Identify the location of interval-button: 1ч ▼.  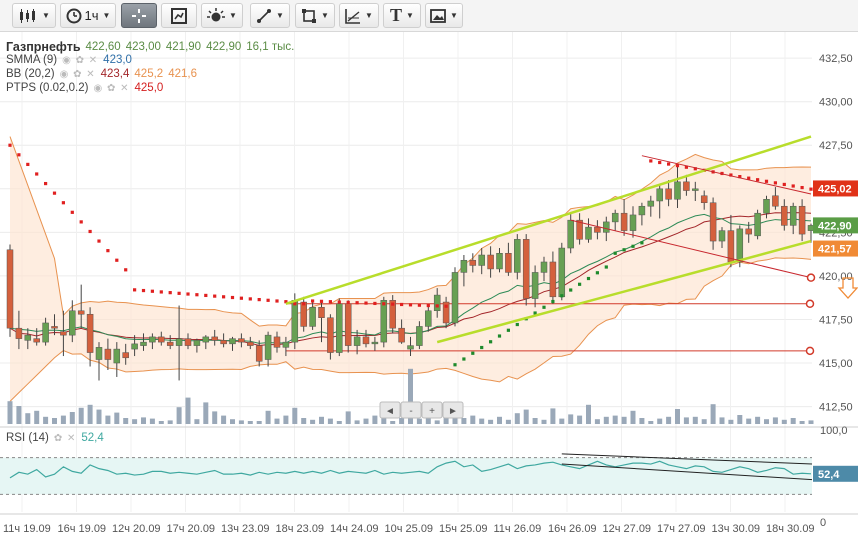
(88, 15).